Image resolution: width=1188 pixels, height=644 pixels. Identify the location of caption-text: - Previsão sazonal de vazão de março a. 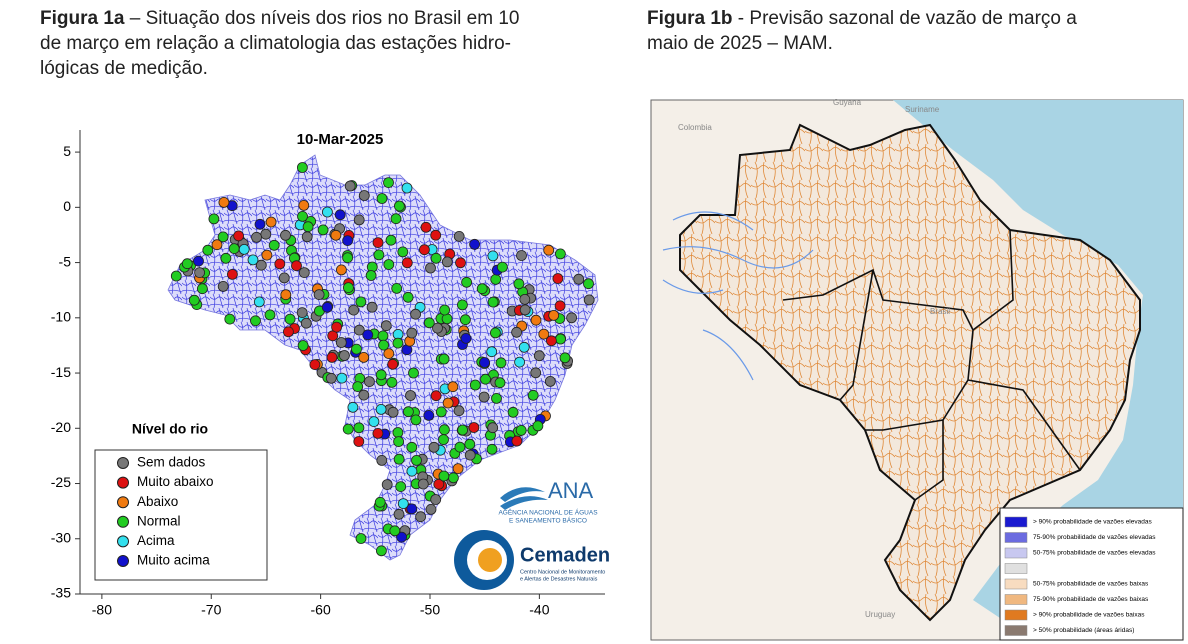
(907, 18).